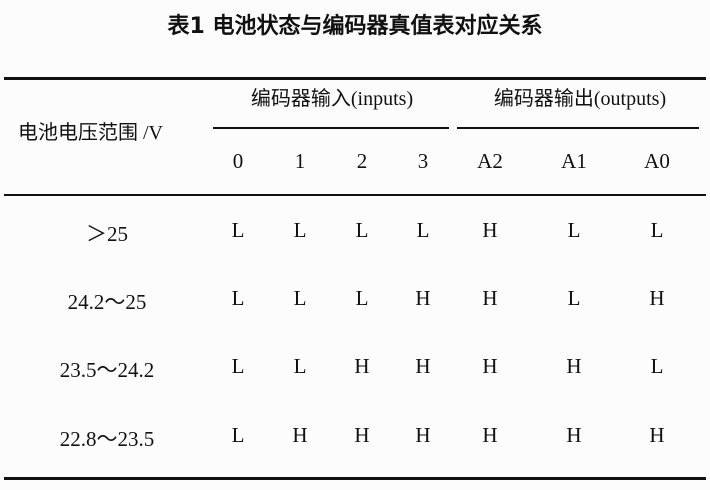  What do you see at coordinates (300, 161) in the screenshot?
I see `column-header: 1` at bounding box center [300, 161].